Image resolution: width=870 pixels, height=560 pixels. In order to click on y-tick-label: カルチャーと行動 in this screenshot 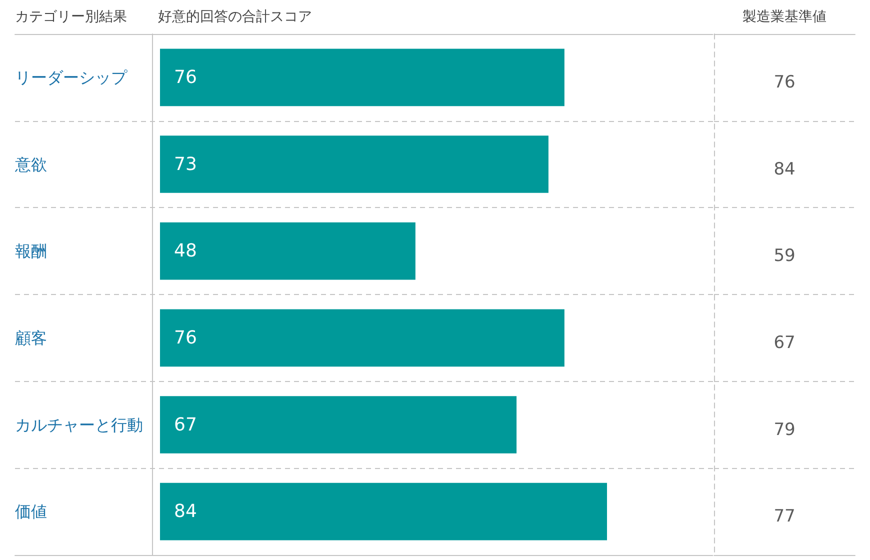, I will do `click(79, 424)`.